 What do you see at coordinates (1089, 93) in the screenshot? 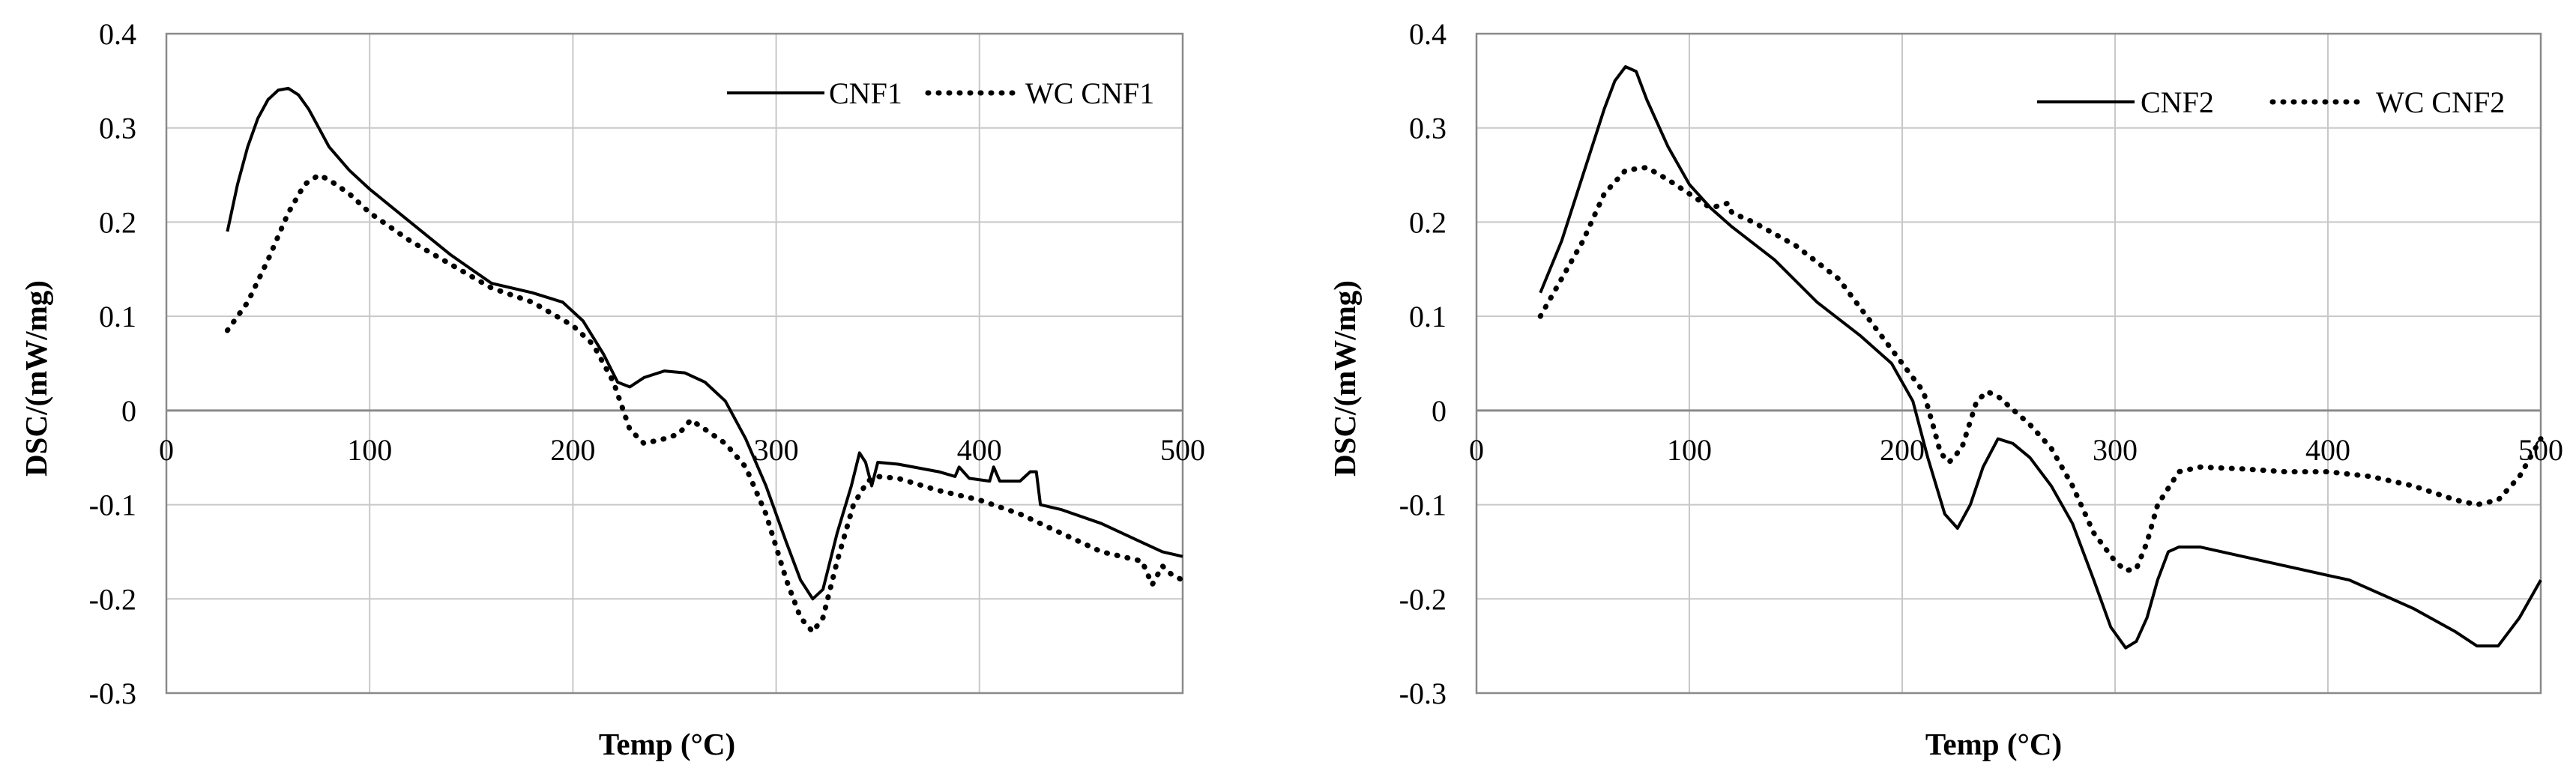
I see `legend-label-wc-cnf1: WC CNF1` at bounding box center [1089, 93].